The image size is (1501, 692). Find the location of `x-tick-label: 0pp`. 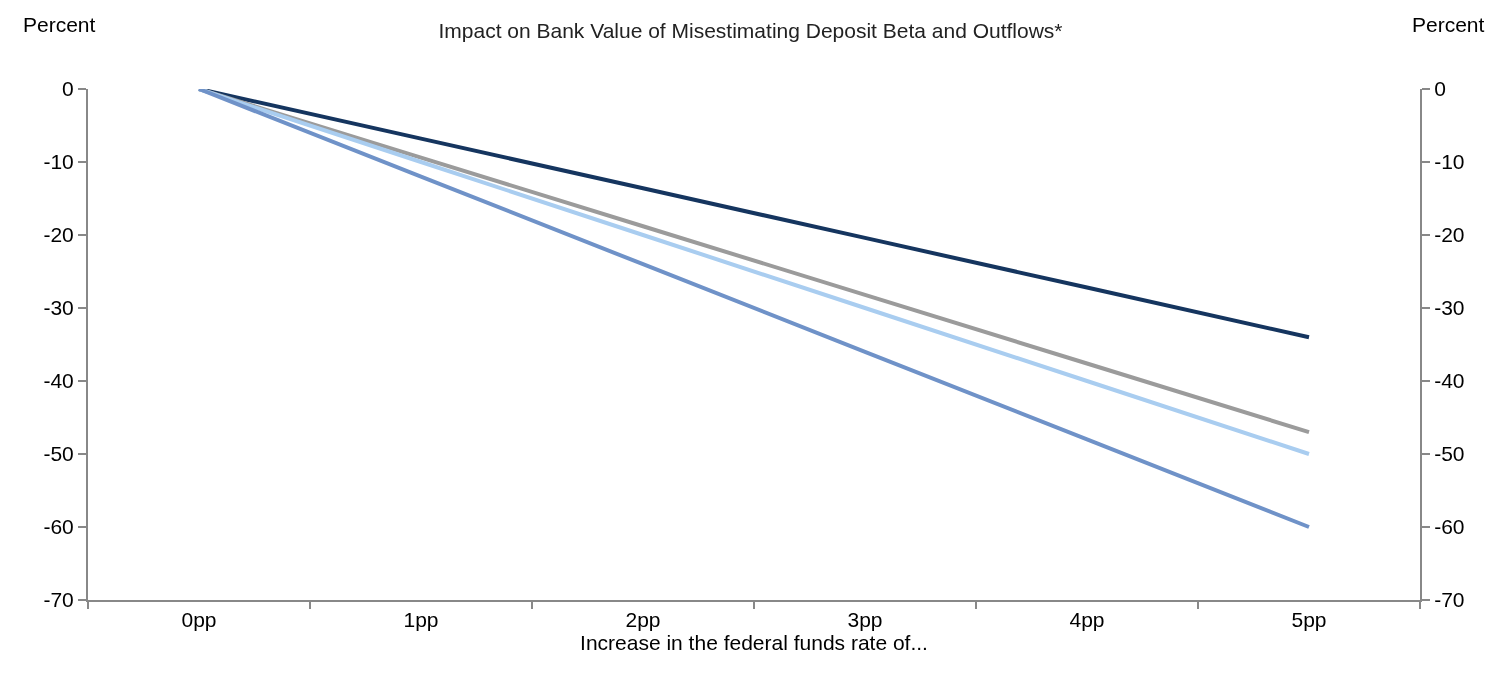

x-tick-label: 0pp is located at coordinates (199, 620).